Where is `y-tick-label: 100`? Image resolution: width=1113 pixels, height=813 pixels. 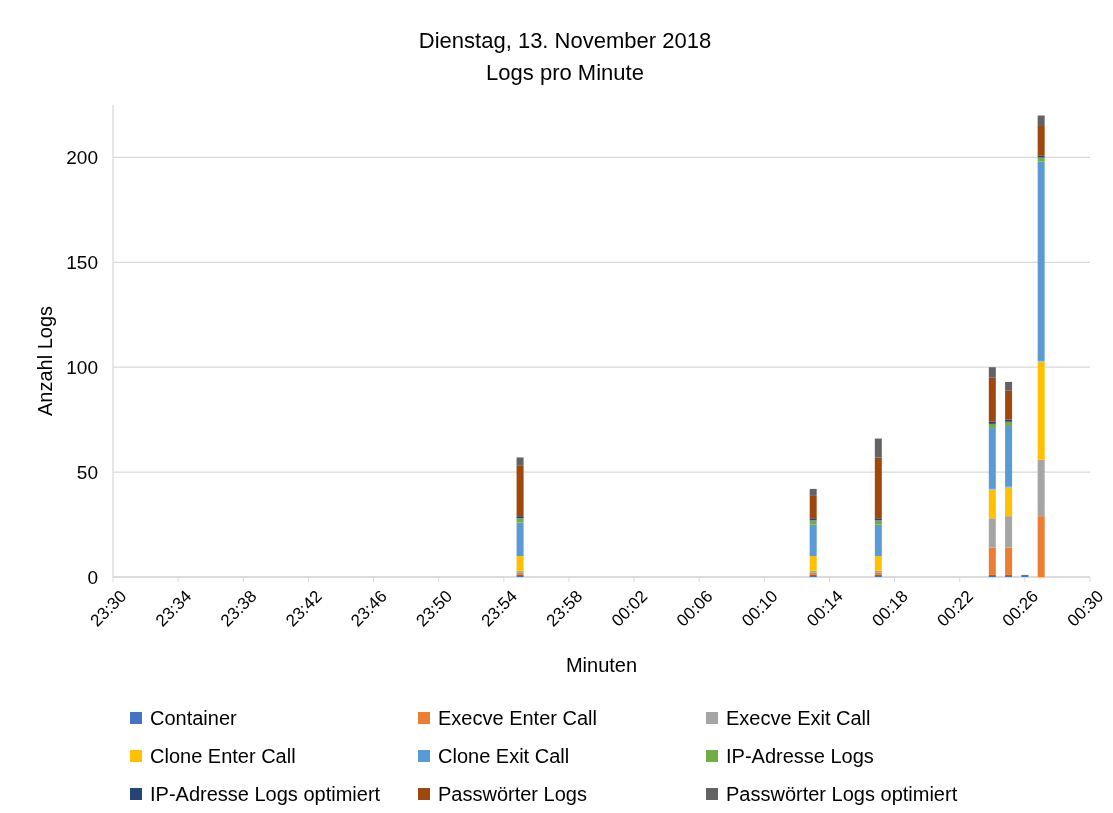
y-tick-label: 100 is located at coordinates (82, 368).